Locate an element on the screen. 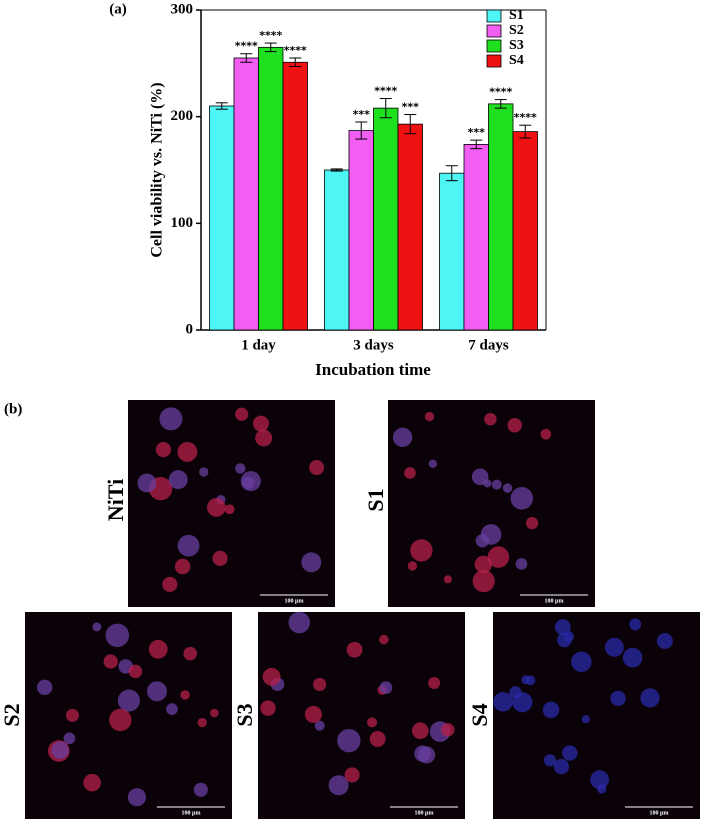 The height and width of the screenshot is (822, 702). panel-name: S4 is located at coordinates (479, 714).